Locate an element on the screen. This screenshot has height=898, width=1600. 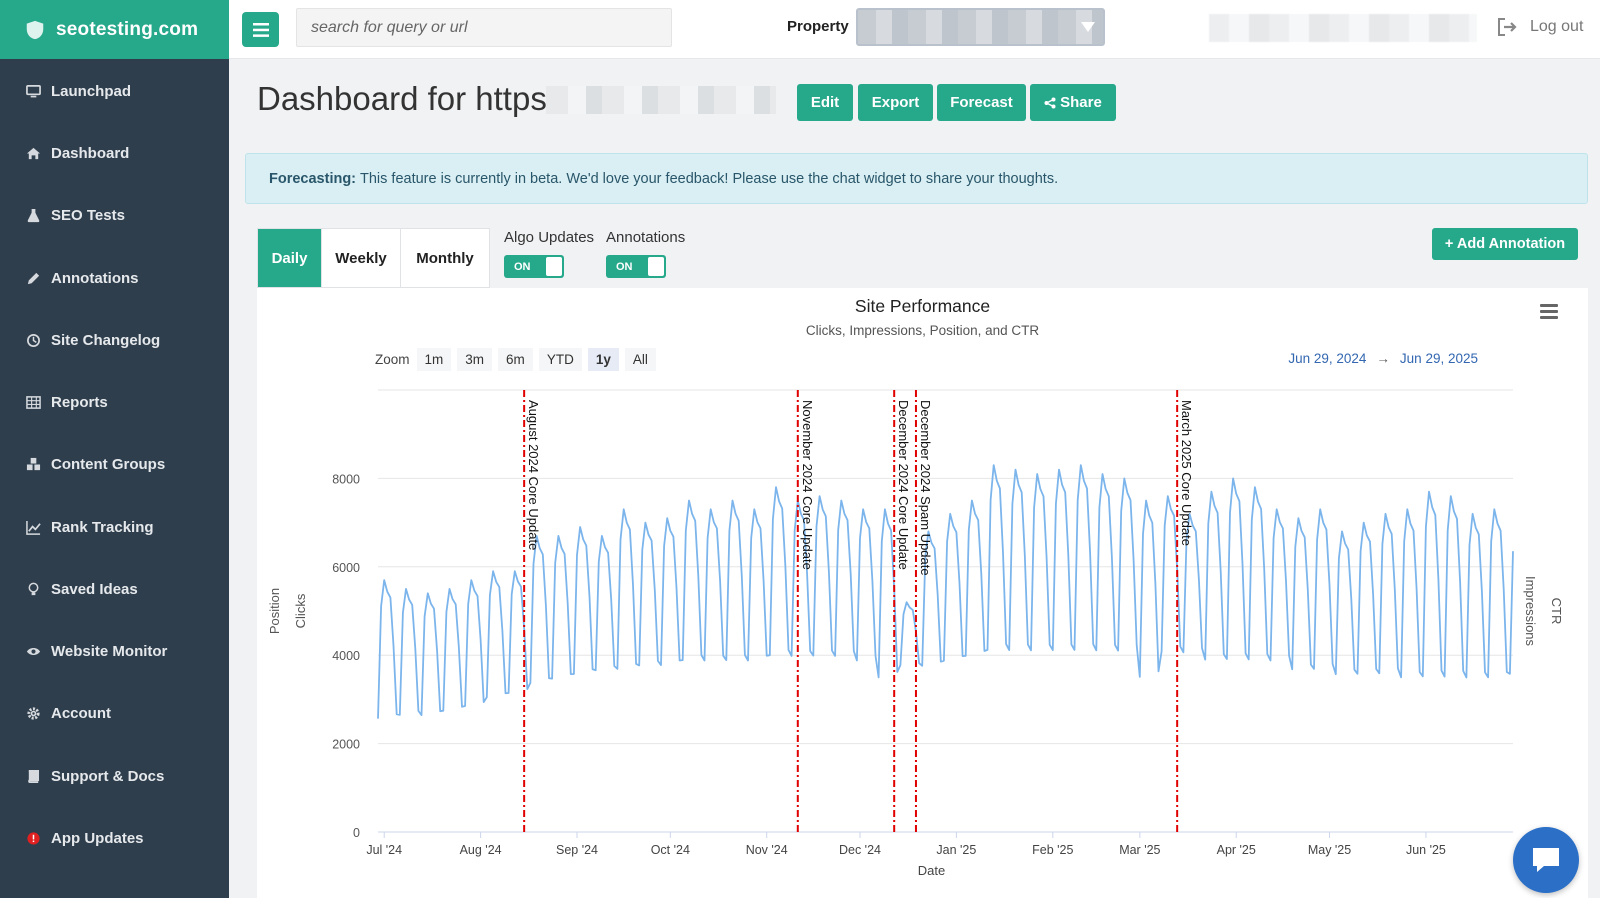
property-select is located at coordinates (980, 27).